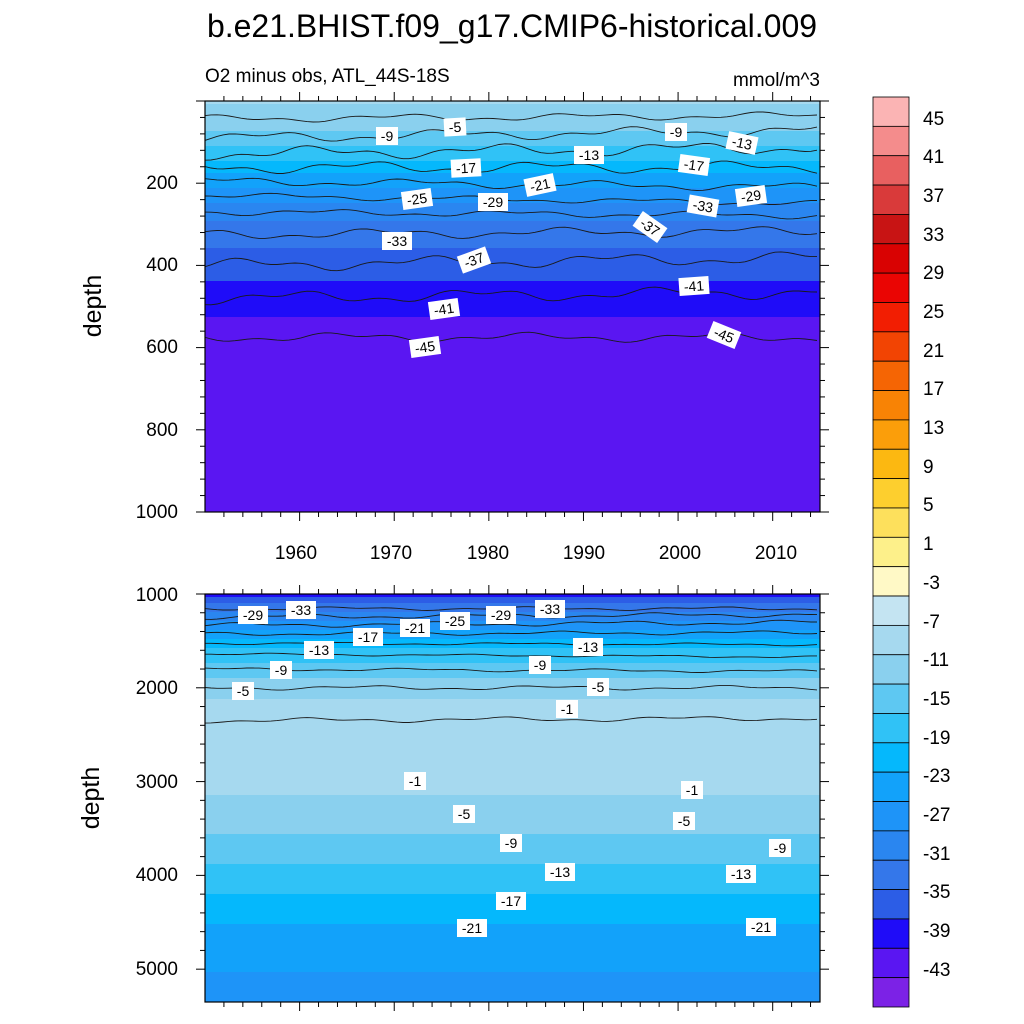 Image resolution: width=1024 pixels, height=1024 pixels. Describe the element at coordinates (936, 854) in the screenshot. I see `colorbar-label: -31` at that location.